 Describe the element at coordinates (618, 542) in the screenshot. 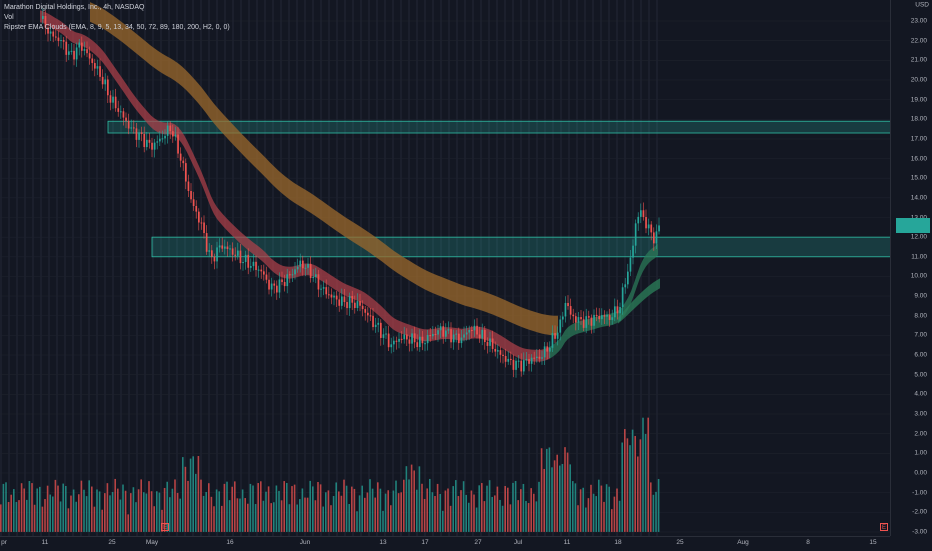

I see `time-tick-label: 18` at that location.